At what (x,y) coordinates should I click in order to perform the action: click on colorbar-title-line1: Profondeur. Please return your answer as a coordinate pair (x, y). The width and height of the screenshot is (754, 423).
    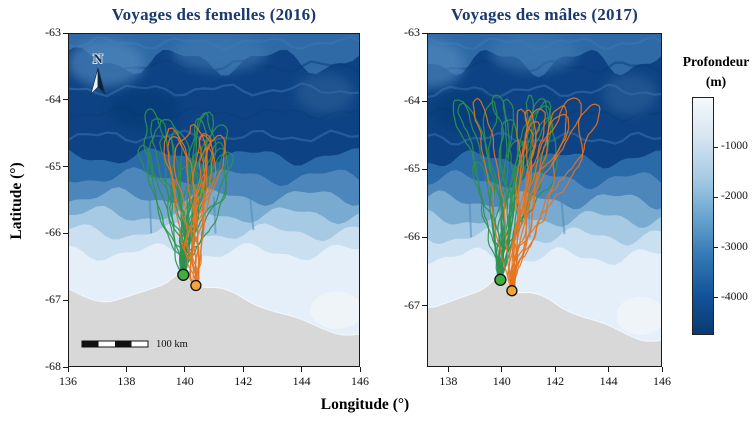
    Looking at the image, I should click on (716, 61).